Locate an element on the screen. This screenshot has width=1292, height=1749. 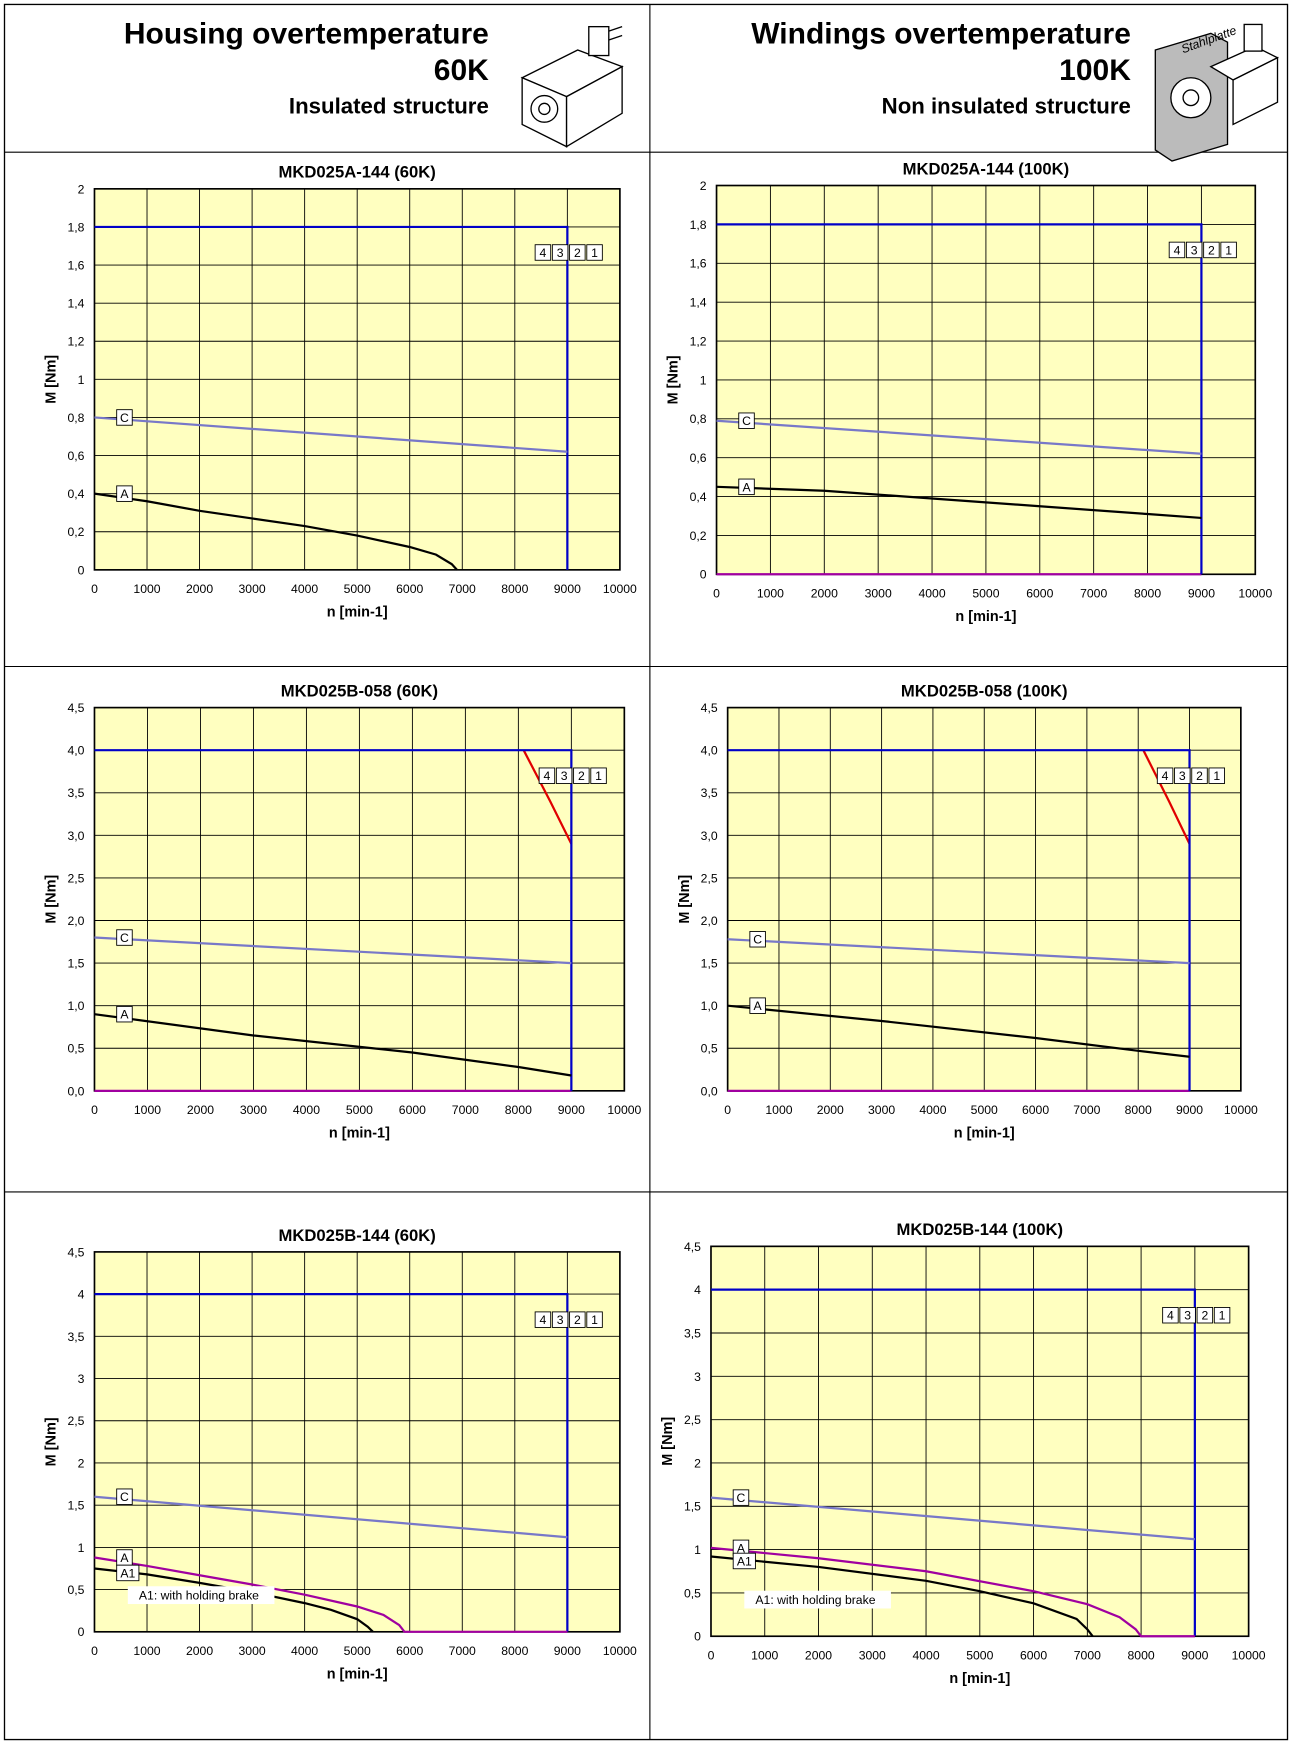
header-structure: Non insulated structure is located at coordinates (1006, 105).